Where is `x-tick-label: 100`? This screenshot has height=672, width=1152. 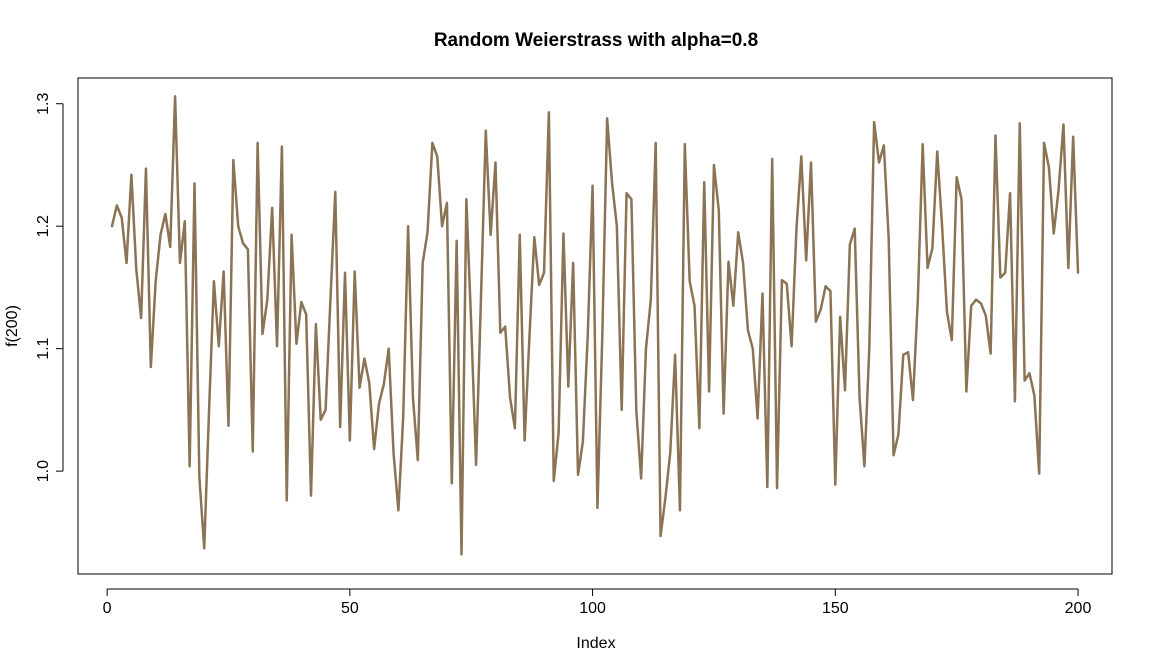
x-tick-label: 100 is located at coordinates (592, 608).